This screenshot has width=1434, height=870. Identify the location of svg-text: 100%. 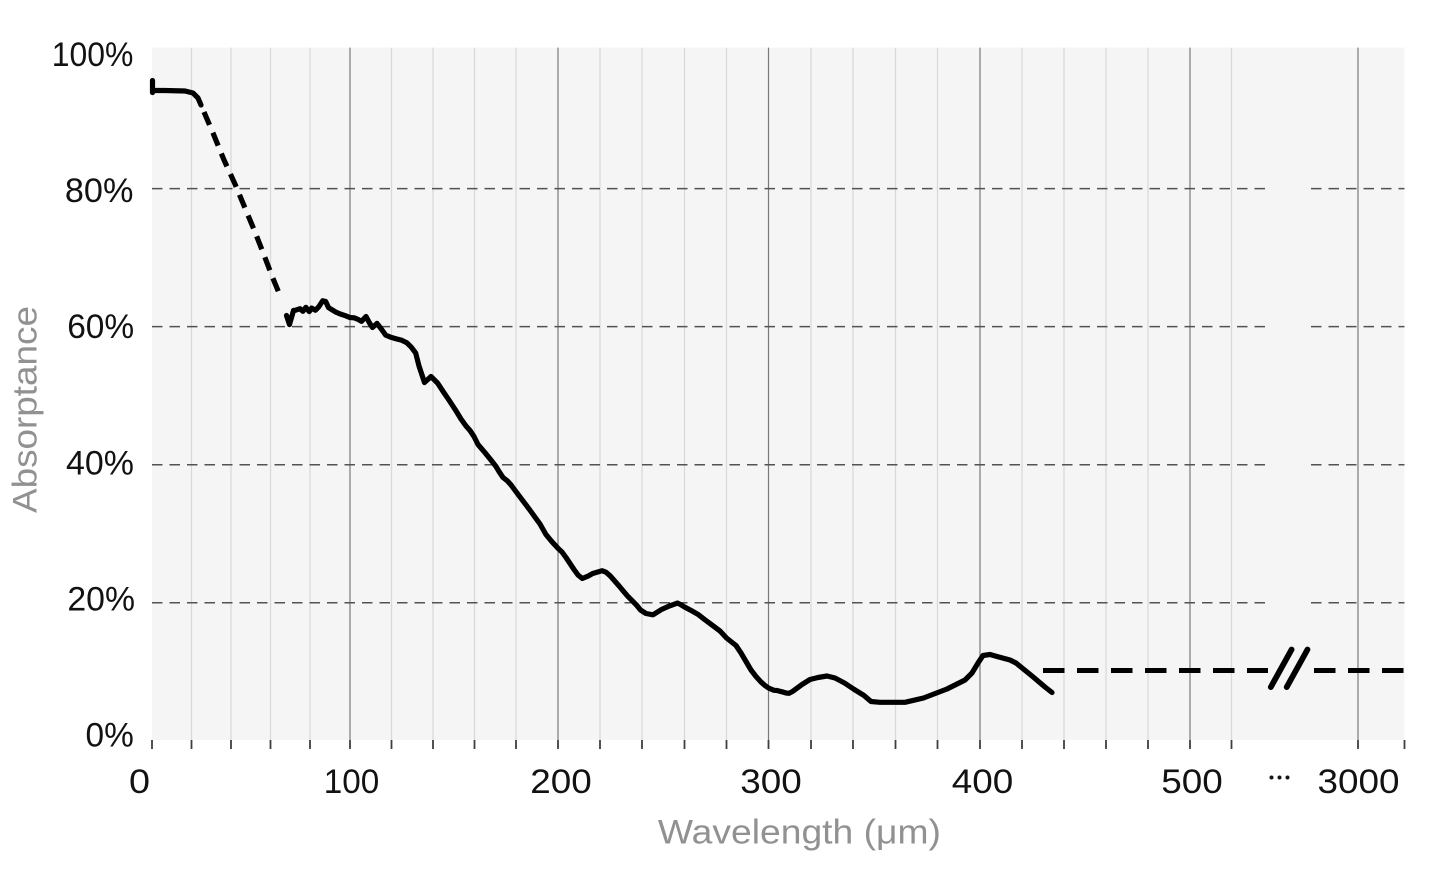
(93, 55).